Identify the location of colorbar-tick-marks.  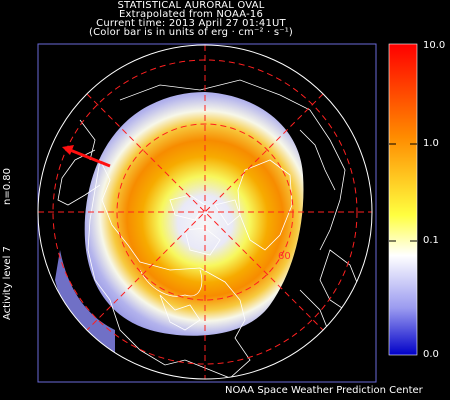
(403, 192).